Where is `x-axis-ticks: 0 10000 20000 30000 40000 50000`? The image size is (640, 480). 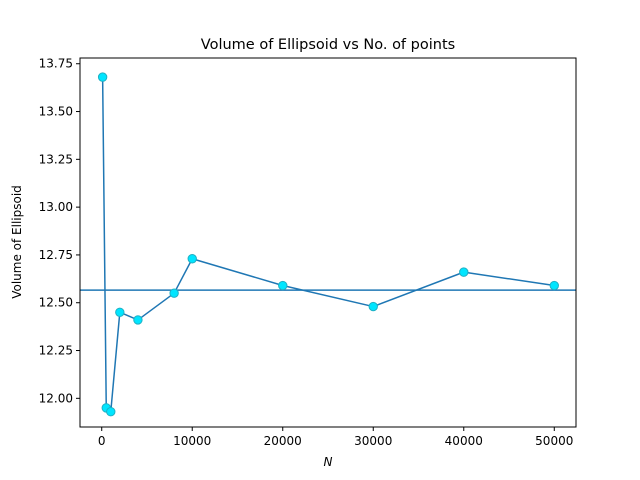
x-axis-ticks: 0 10000 20000 30000 40000 50000 is located at coordinates (335, 437).